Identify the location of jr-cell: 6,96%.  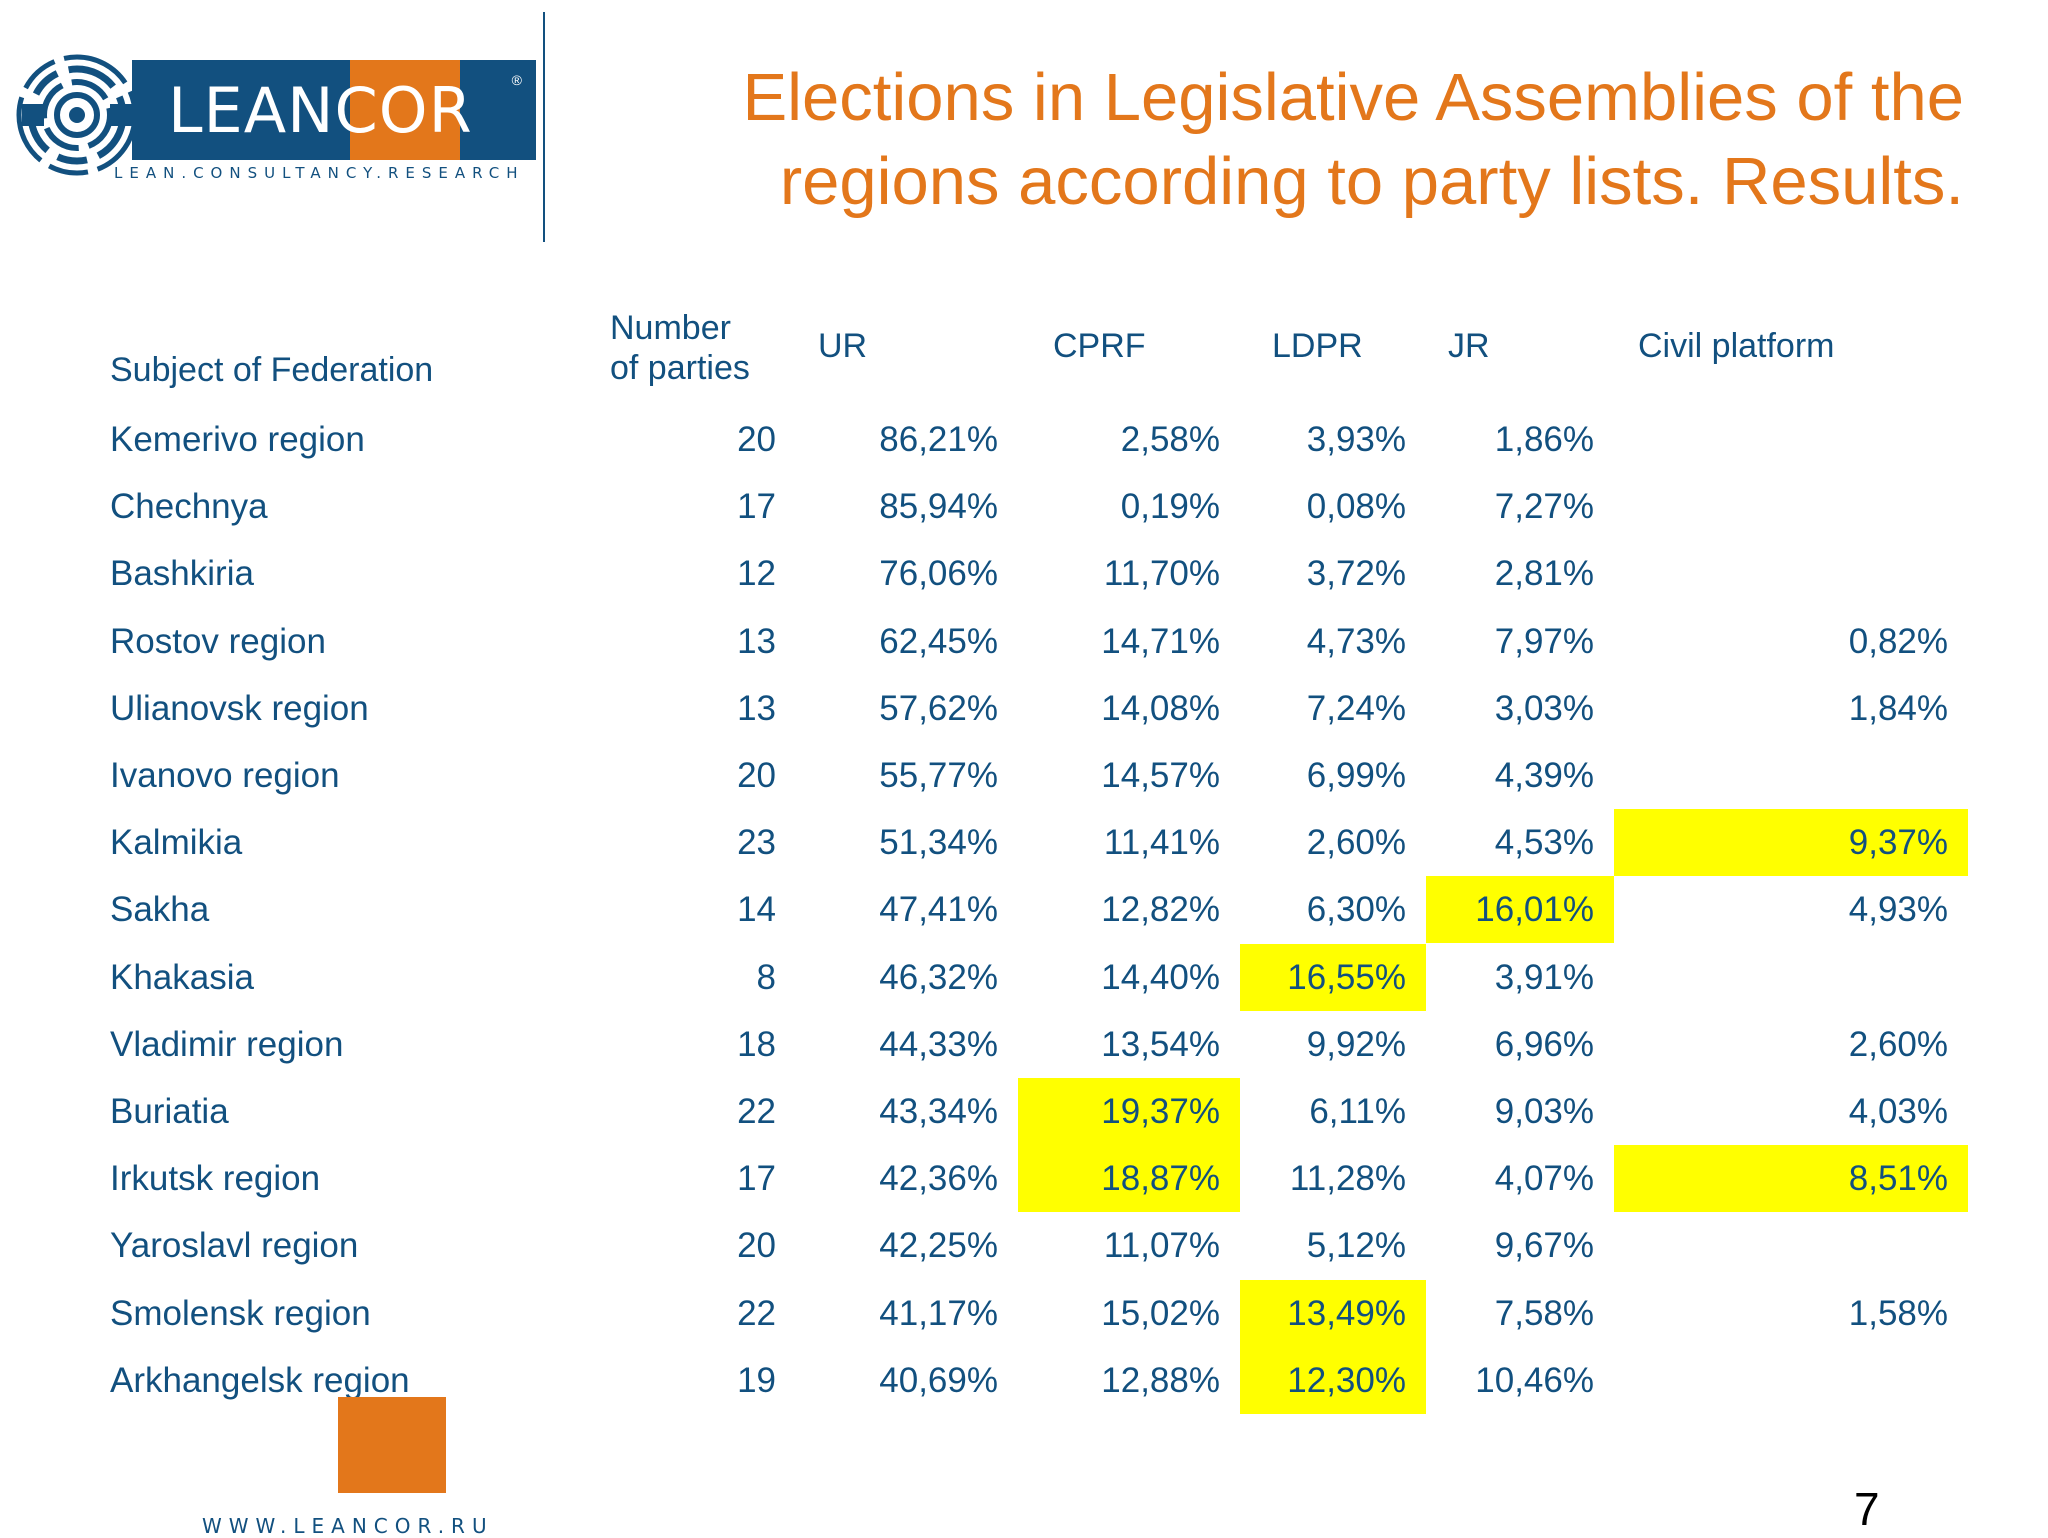
(1544, 1044).